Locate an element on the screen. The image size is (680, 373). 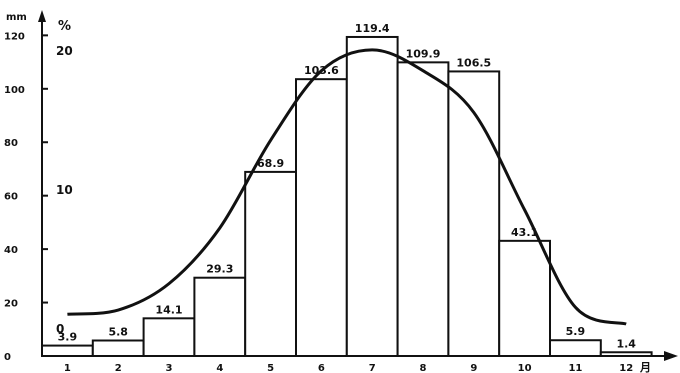
x-tick-label: 2 is located at coordinates (118, 368).